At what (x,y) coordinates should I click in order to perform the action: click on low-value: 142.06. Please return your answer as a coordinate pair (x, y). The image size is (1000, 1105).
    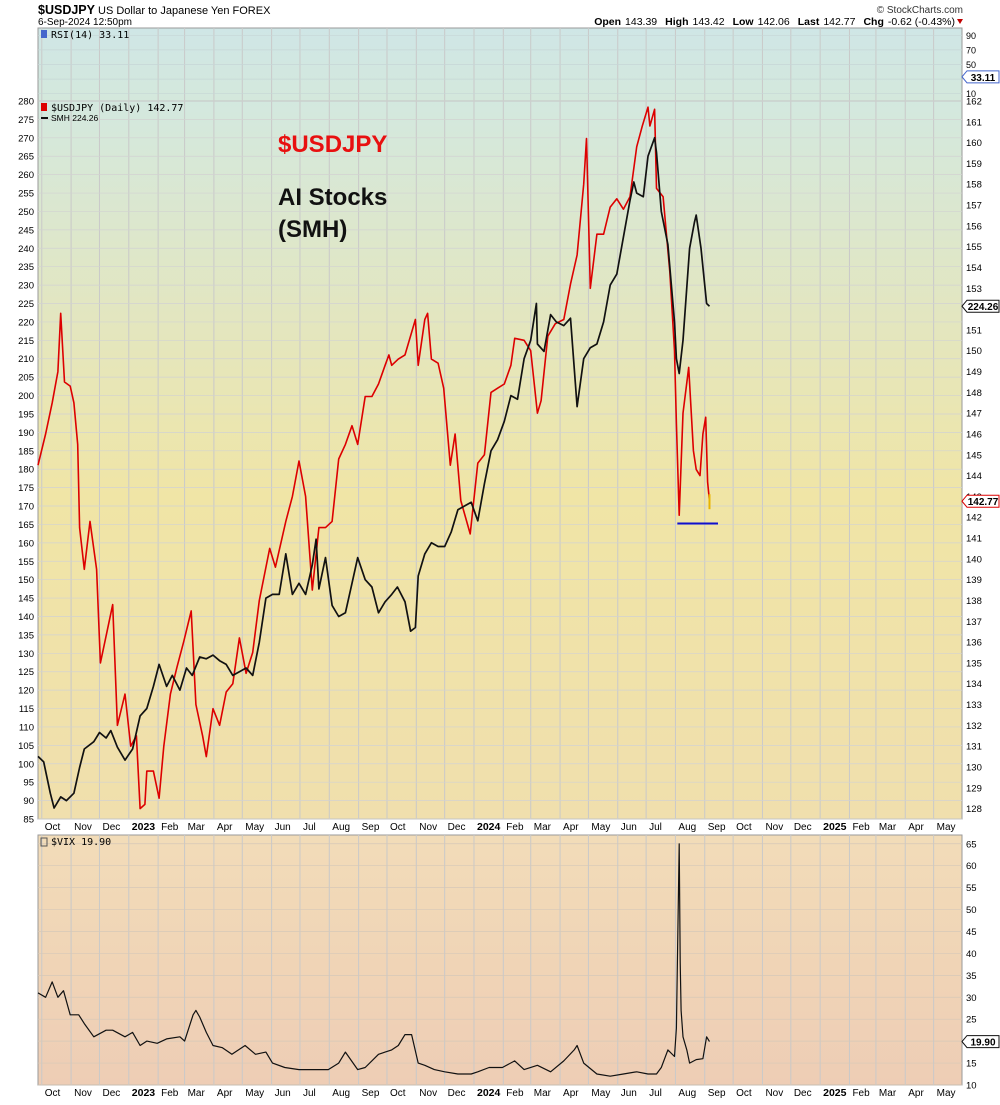
    Looking at the image, I should click on (774, 22).